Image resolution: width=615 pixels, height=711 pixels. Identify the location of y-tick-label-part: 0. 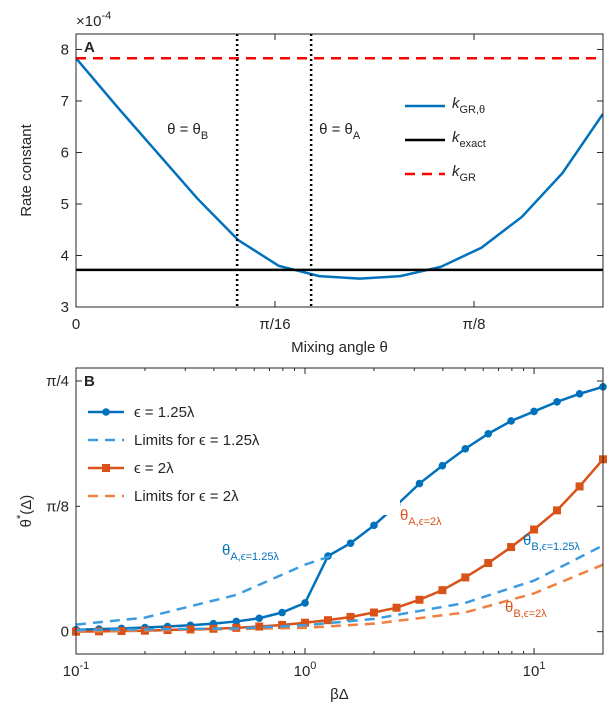
(65, 632).